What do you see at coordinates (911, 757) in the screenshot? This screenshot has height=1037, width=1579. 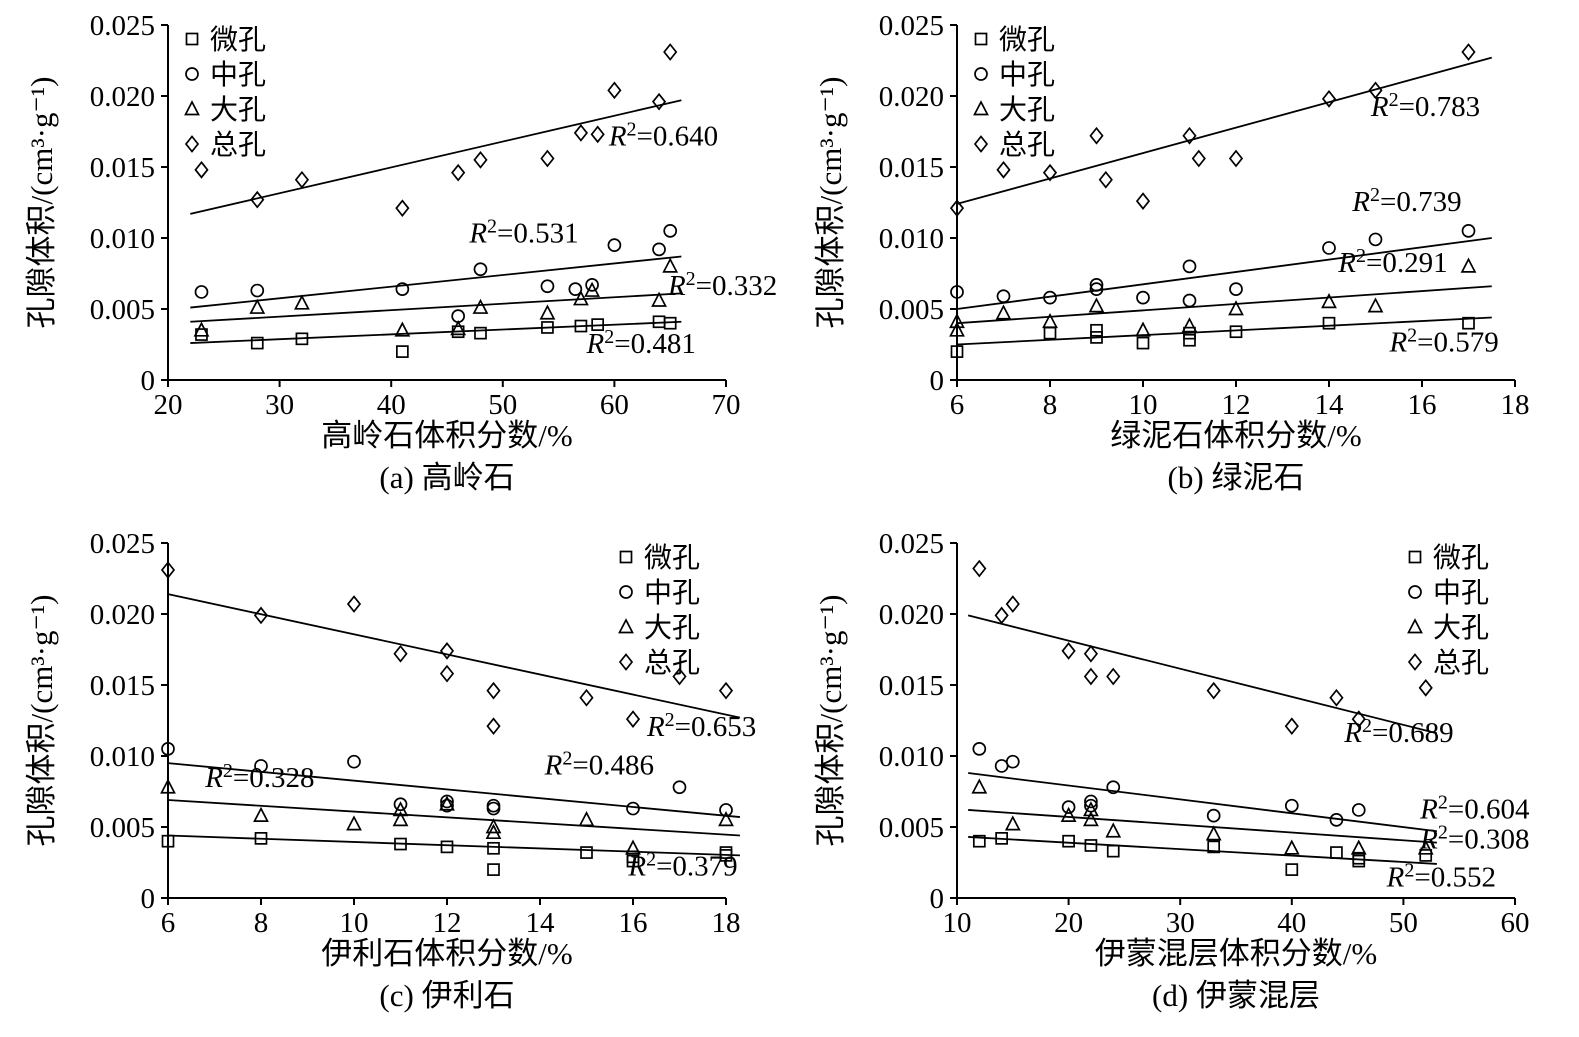 I see `y-tick-label: 0.010` at bounding box center [911, 757].